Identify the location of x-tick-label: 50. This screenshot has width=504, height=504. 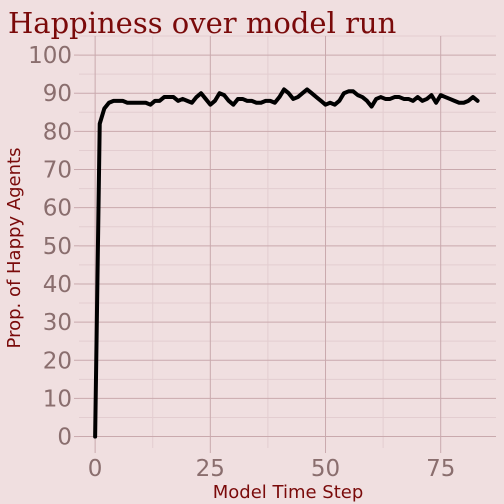
(325, 469).